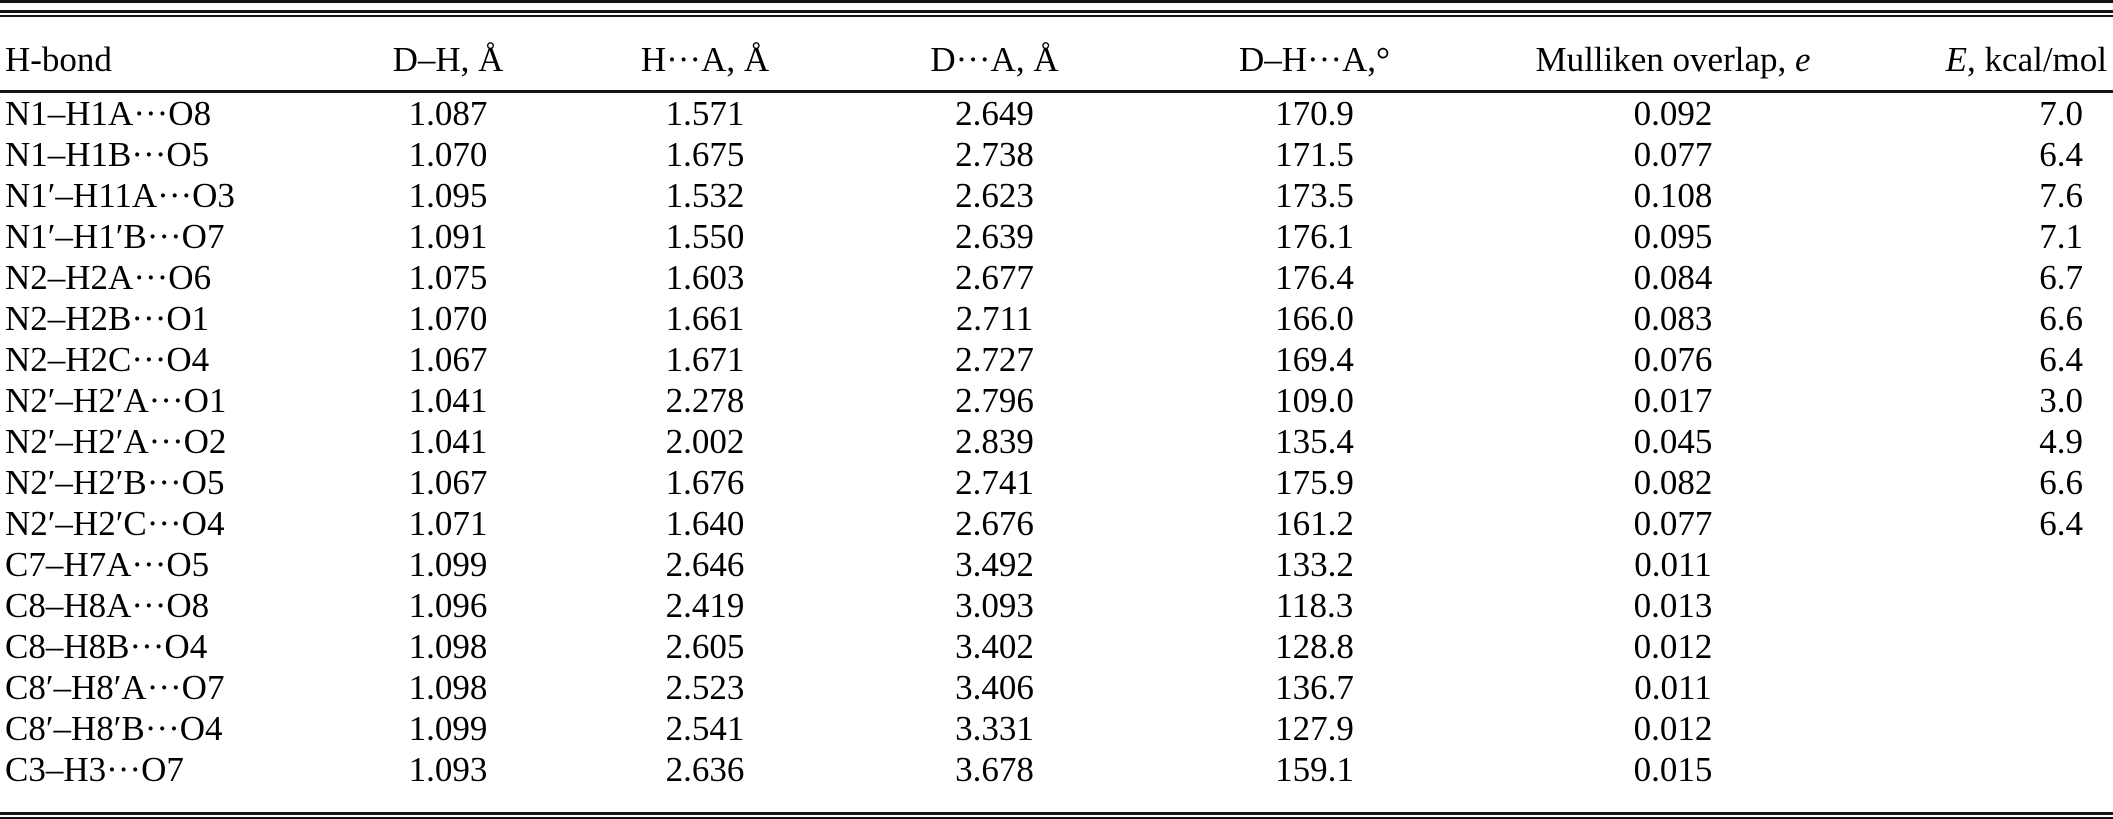 This screenshot has width=2113, height=819. I want to click on cell-d-a: 2.738, so click(994, 154).